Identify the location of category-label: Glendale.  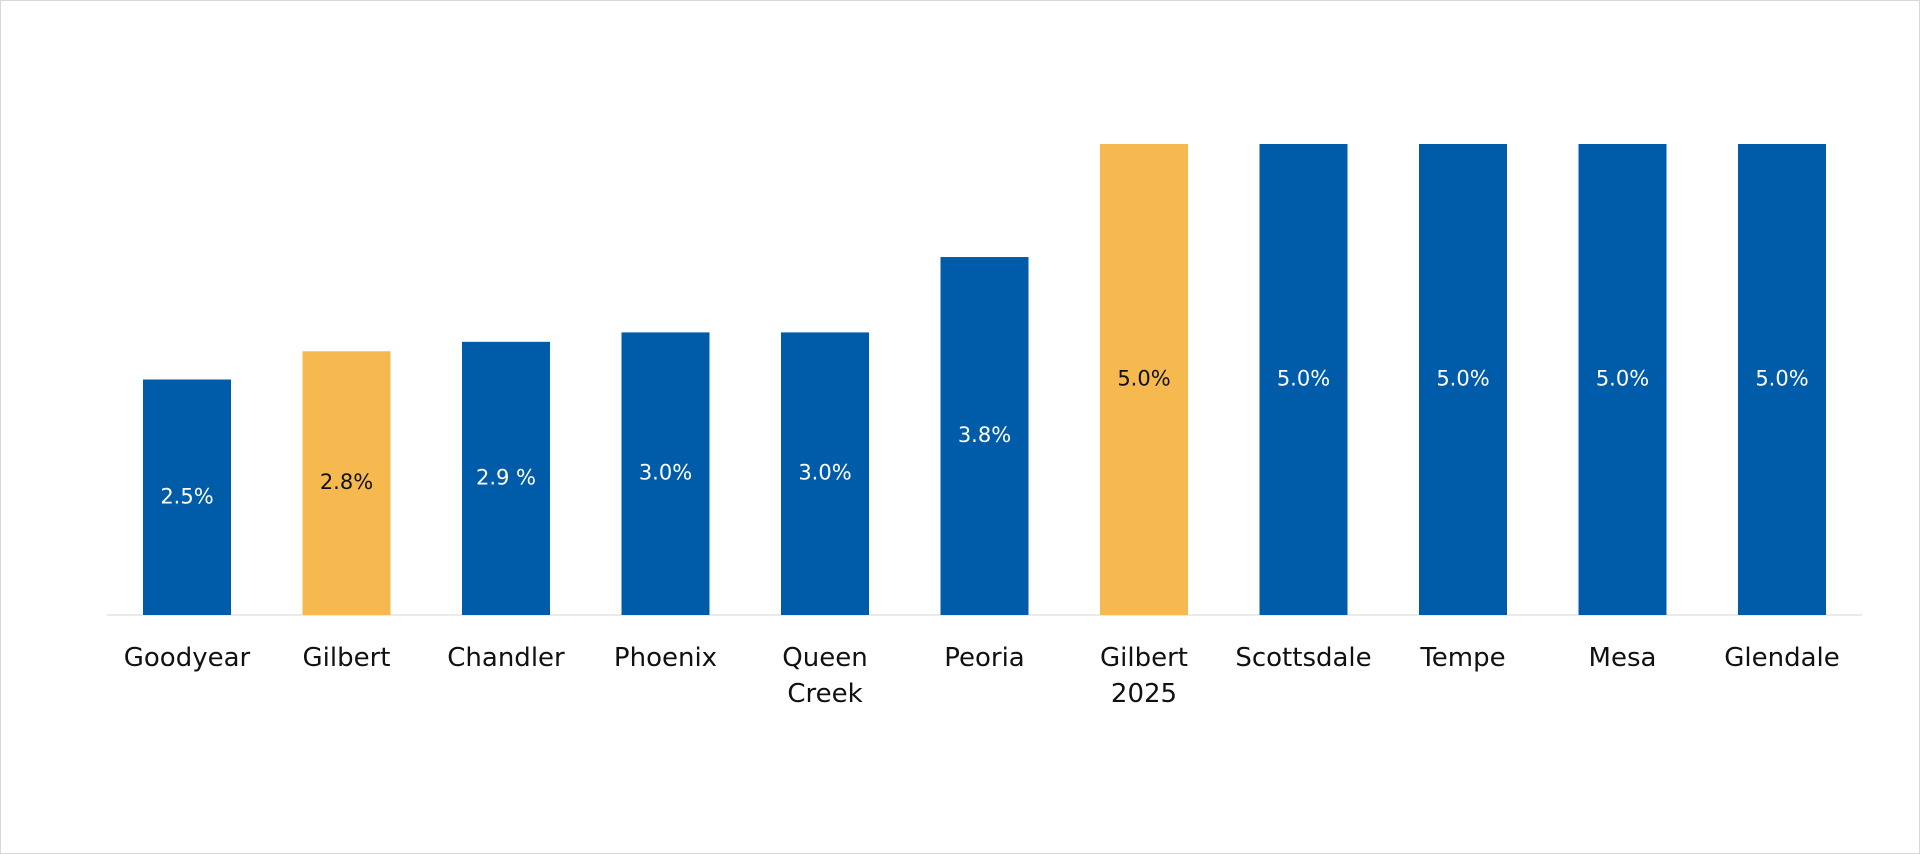
(1782, 658).